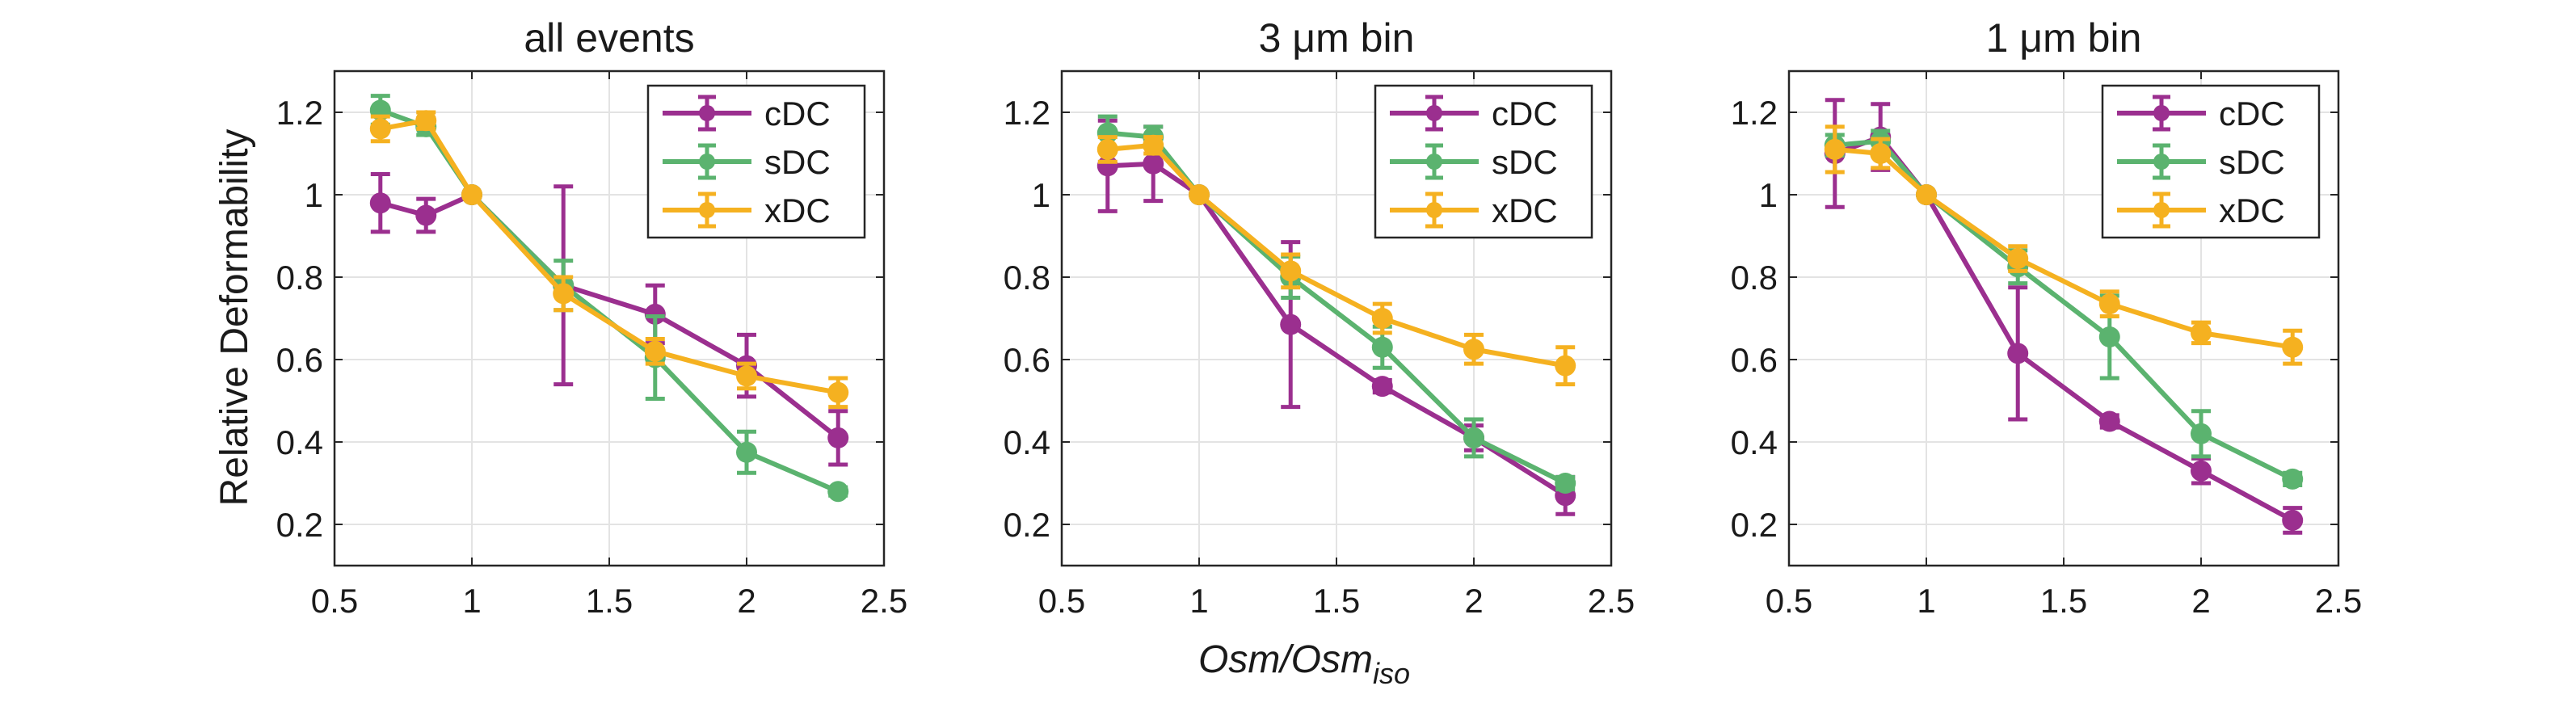 This screenshot has height=707, width=2576. I want to click on x-axis-label: Osm/Osmiso, so click(1304, 664).